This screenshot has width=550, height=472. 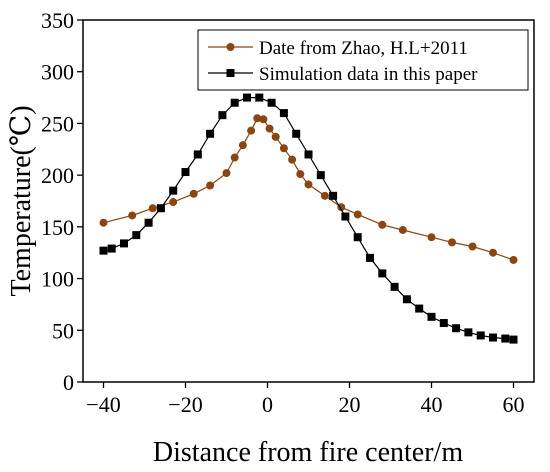 I want to click on y-tick-label: 300, so click(x=57, y=72).